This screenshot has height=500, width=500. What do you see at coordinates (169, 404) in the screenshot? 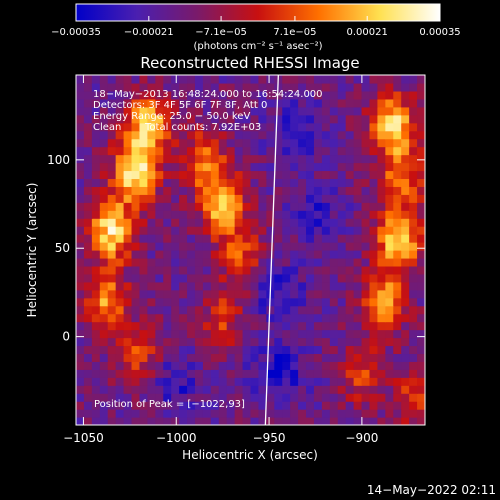
I see `peak-position-label: Position of Peak = [−1022,93]` at bounding box center [169, 404].